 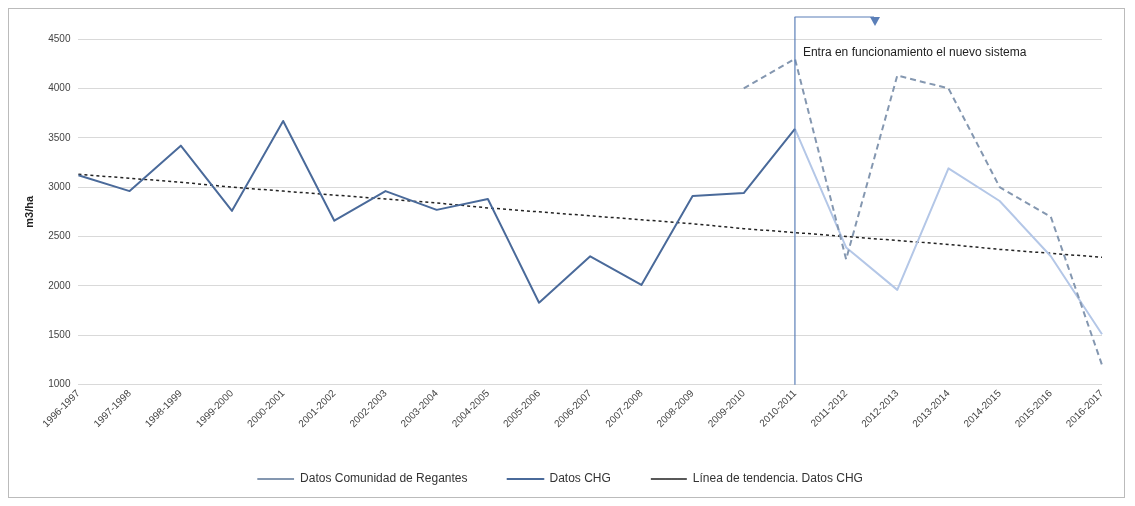 I want to click on y-tick-label: 1500, so click(x=59, y=335).